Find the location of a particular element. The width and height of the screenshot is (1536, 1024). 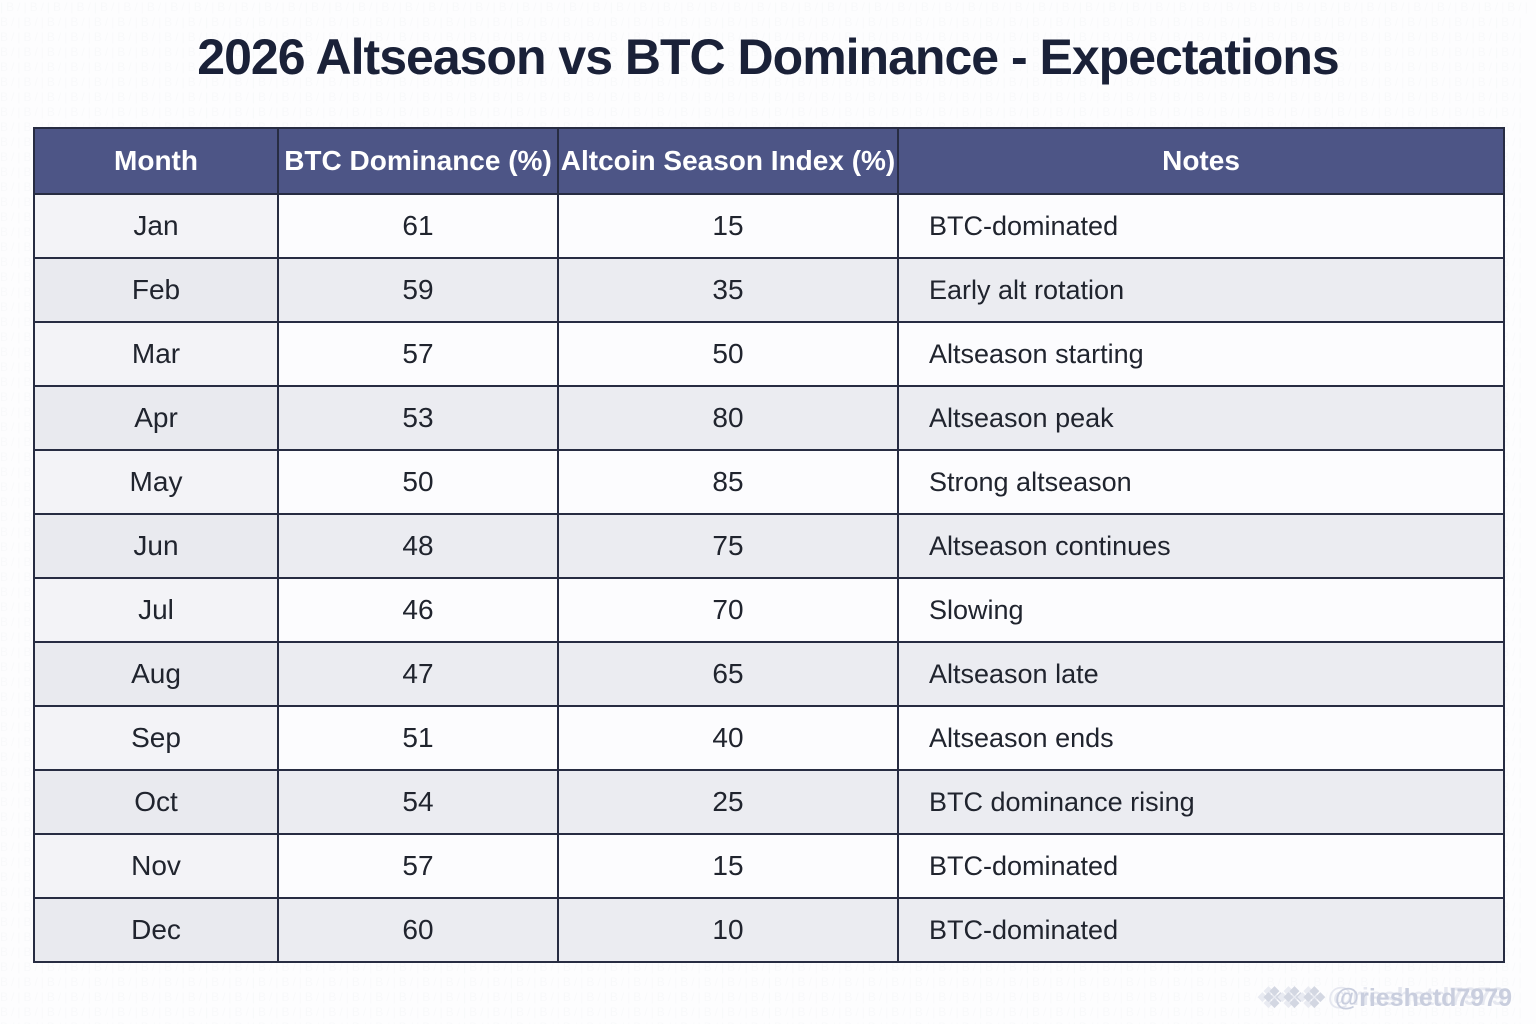

month-cell: Nov is located at coordinates (156, 866).